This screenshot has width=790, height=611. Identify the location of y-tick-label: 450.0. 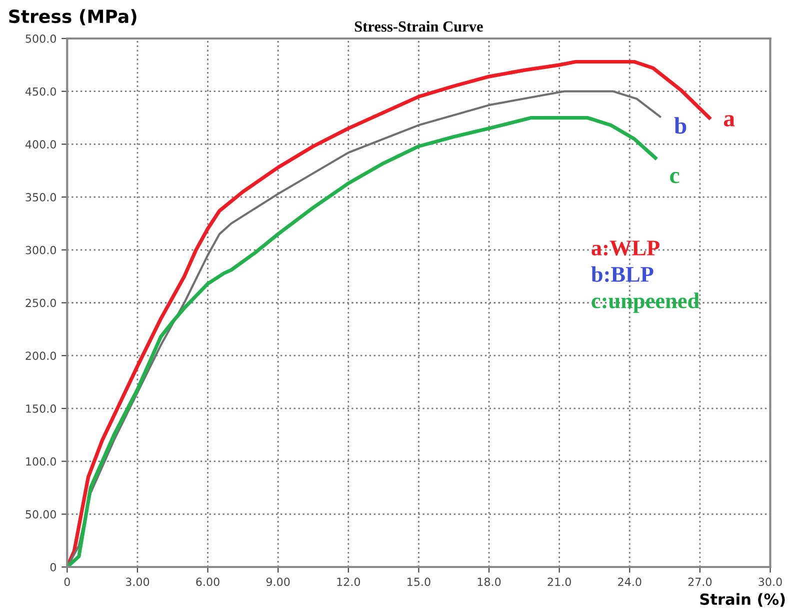
(40, 91).